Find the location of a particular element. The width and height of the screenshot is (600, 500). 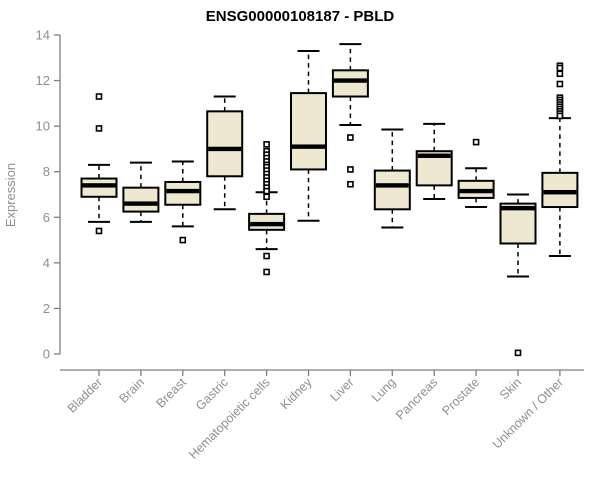

boxplot-prostate is located at coordinates (476, 173).